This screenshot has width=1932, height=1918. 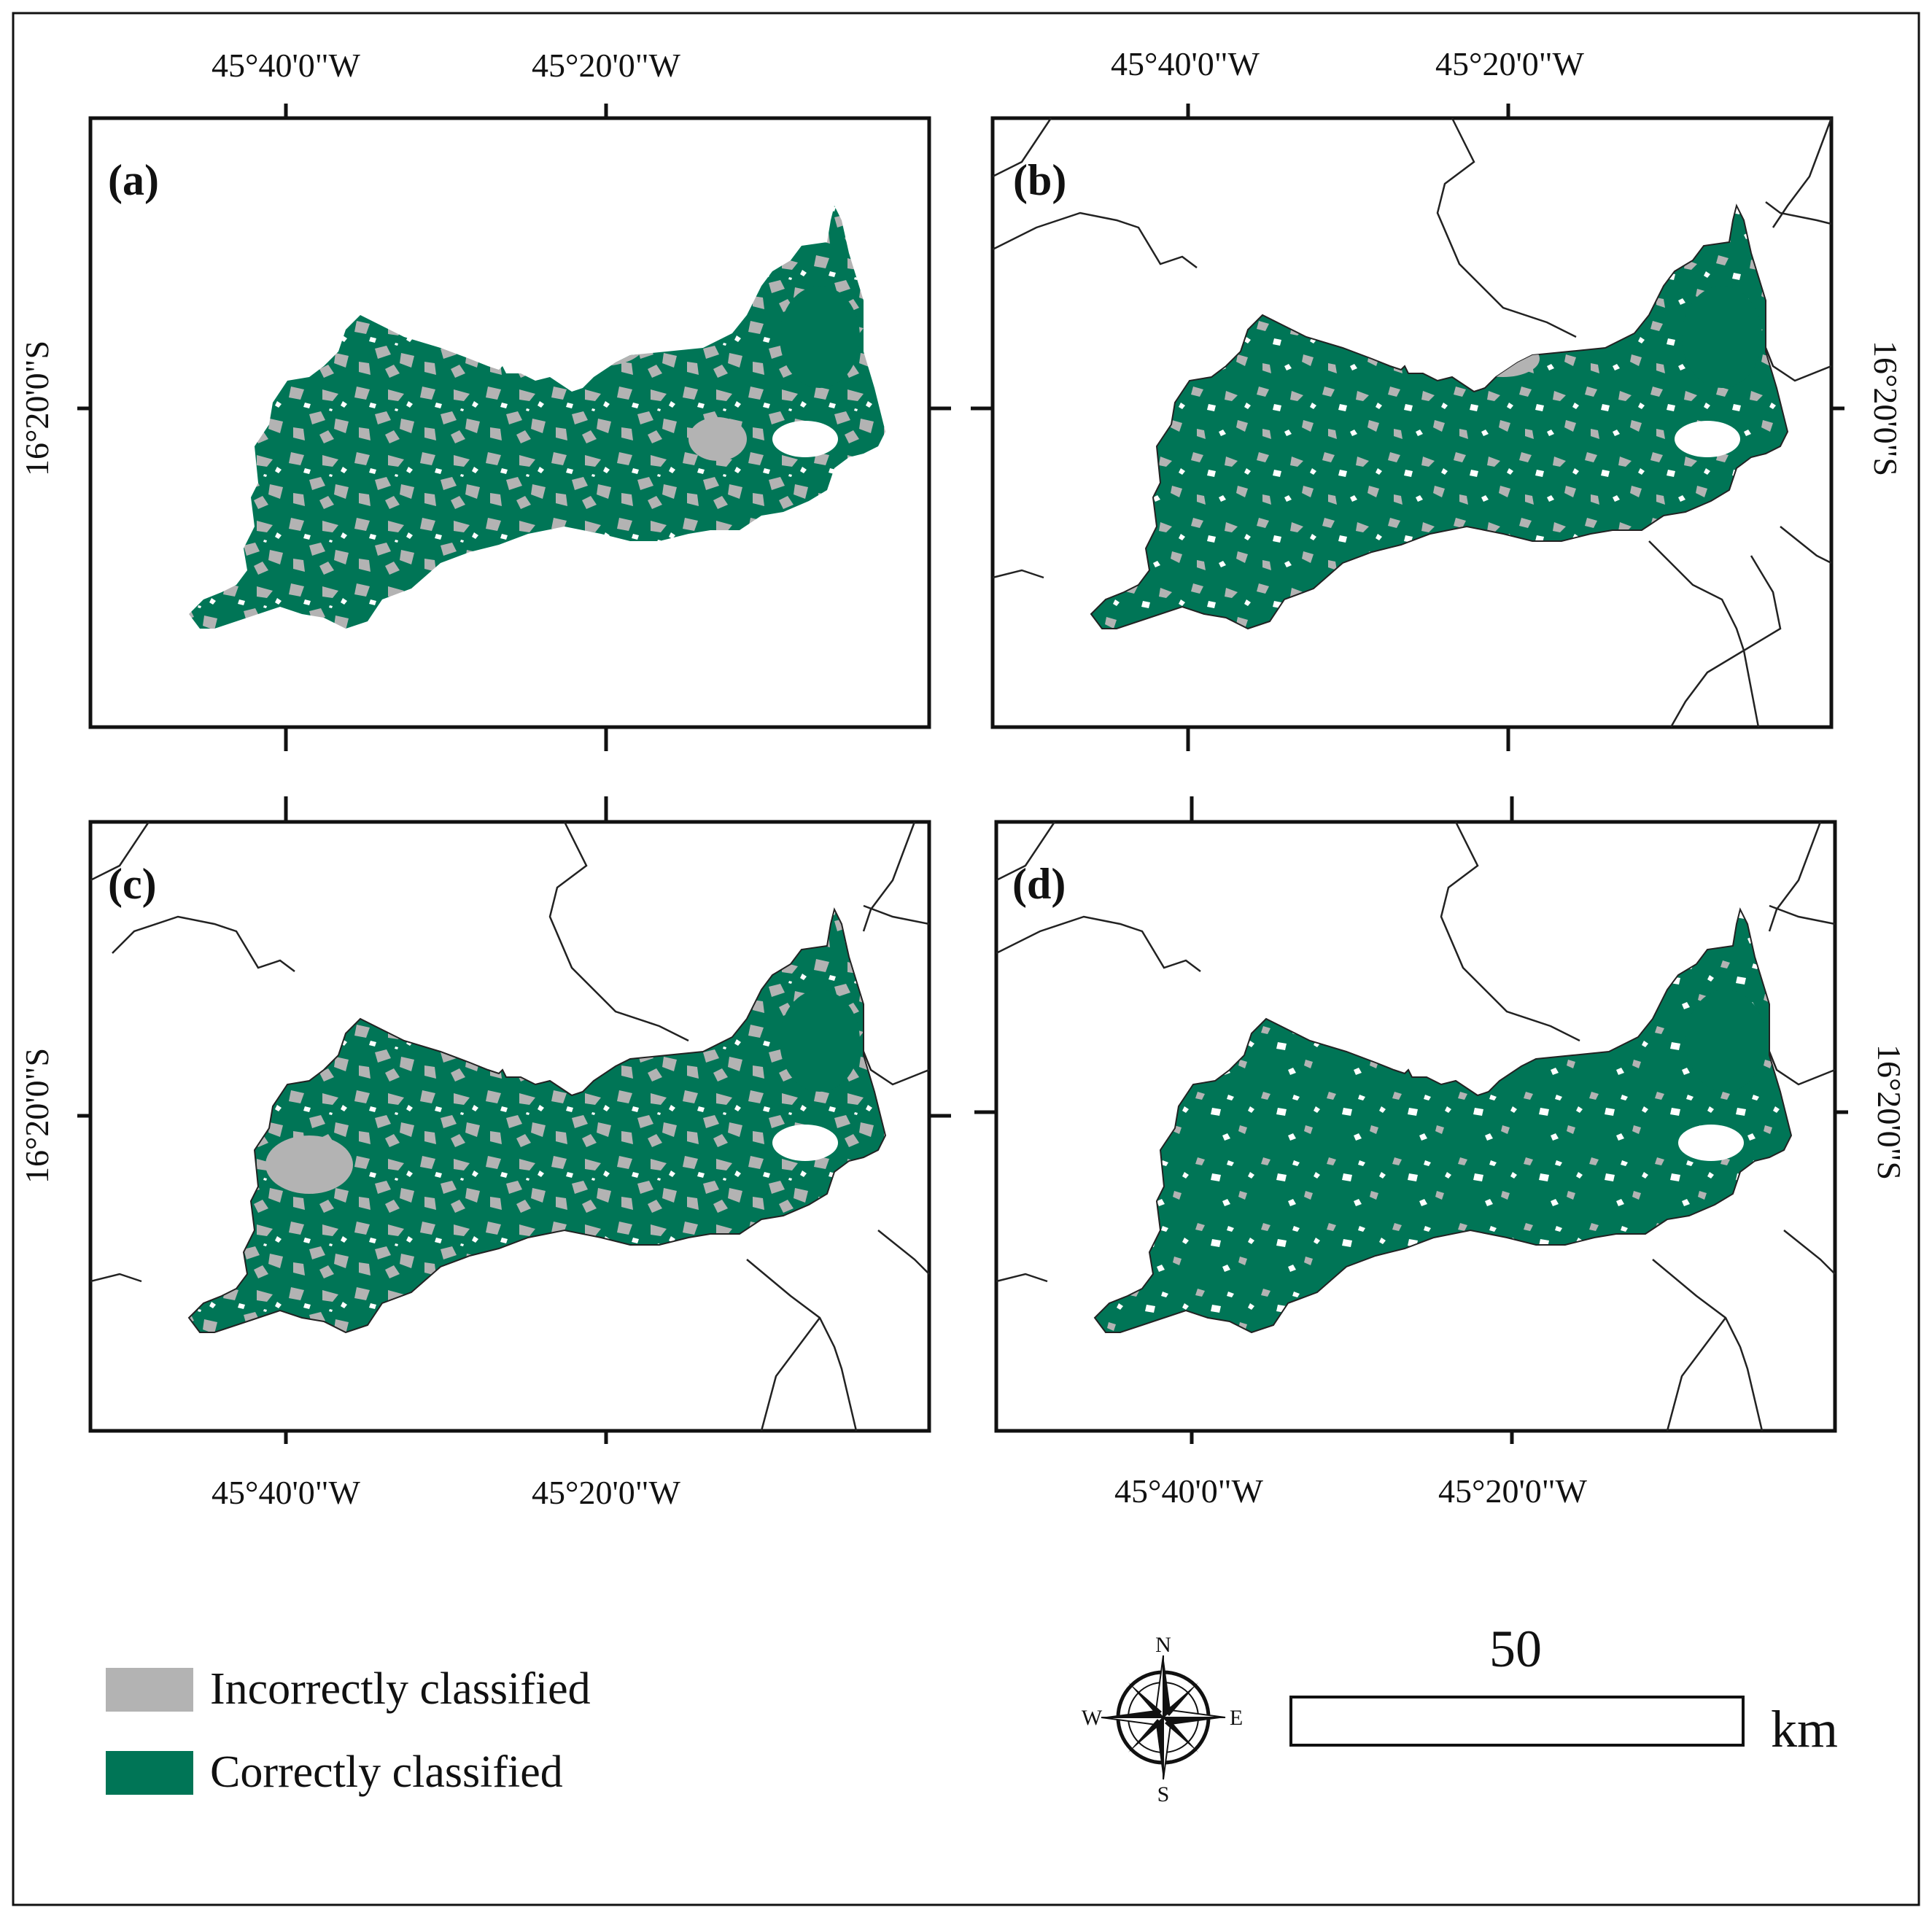 I want to click on legend-label-correct: Correctly classified, so click(x=387, y=1772).